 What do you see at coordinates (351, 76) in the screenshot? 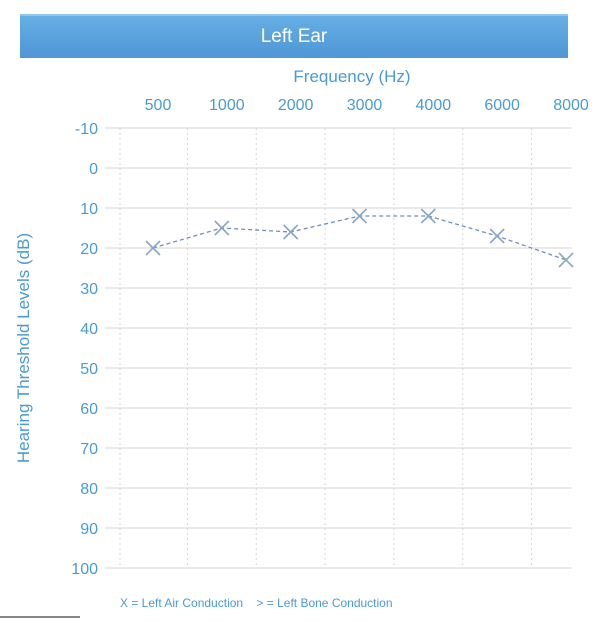
I see `x-axis-label: Frequency (Hz)` at bounding box center [351, 76].